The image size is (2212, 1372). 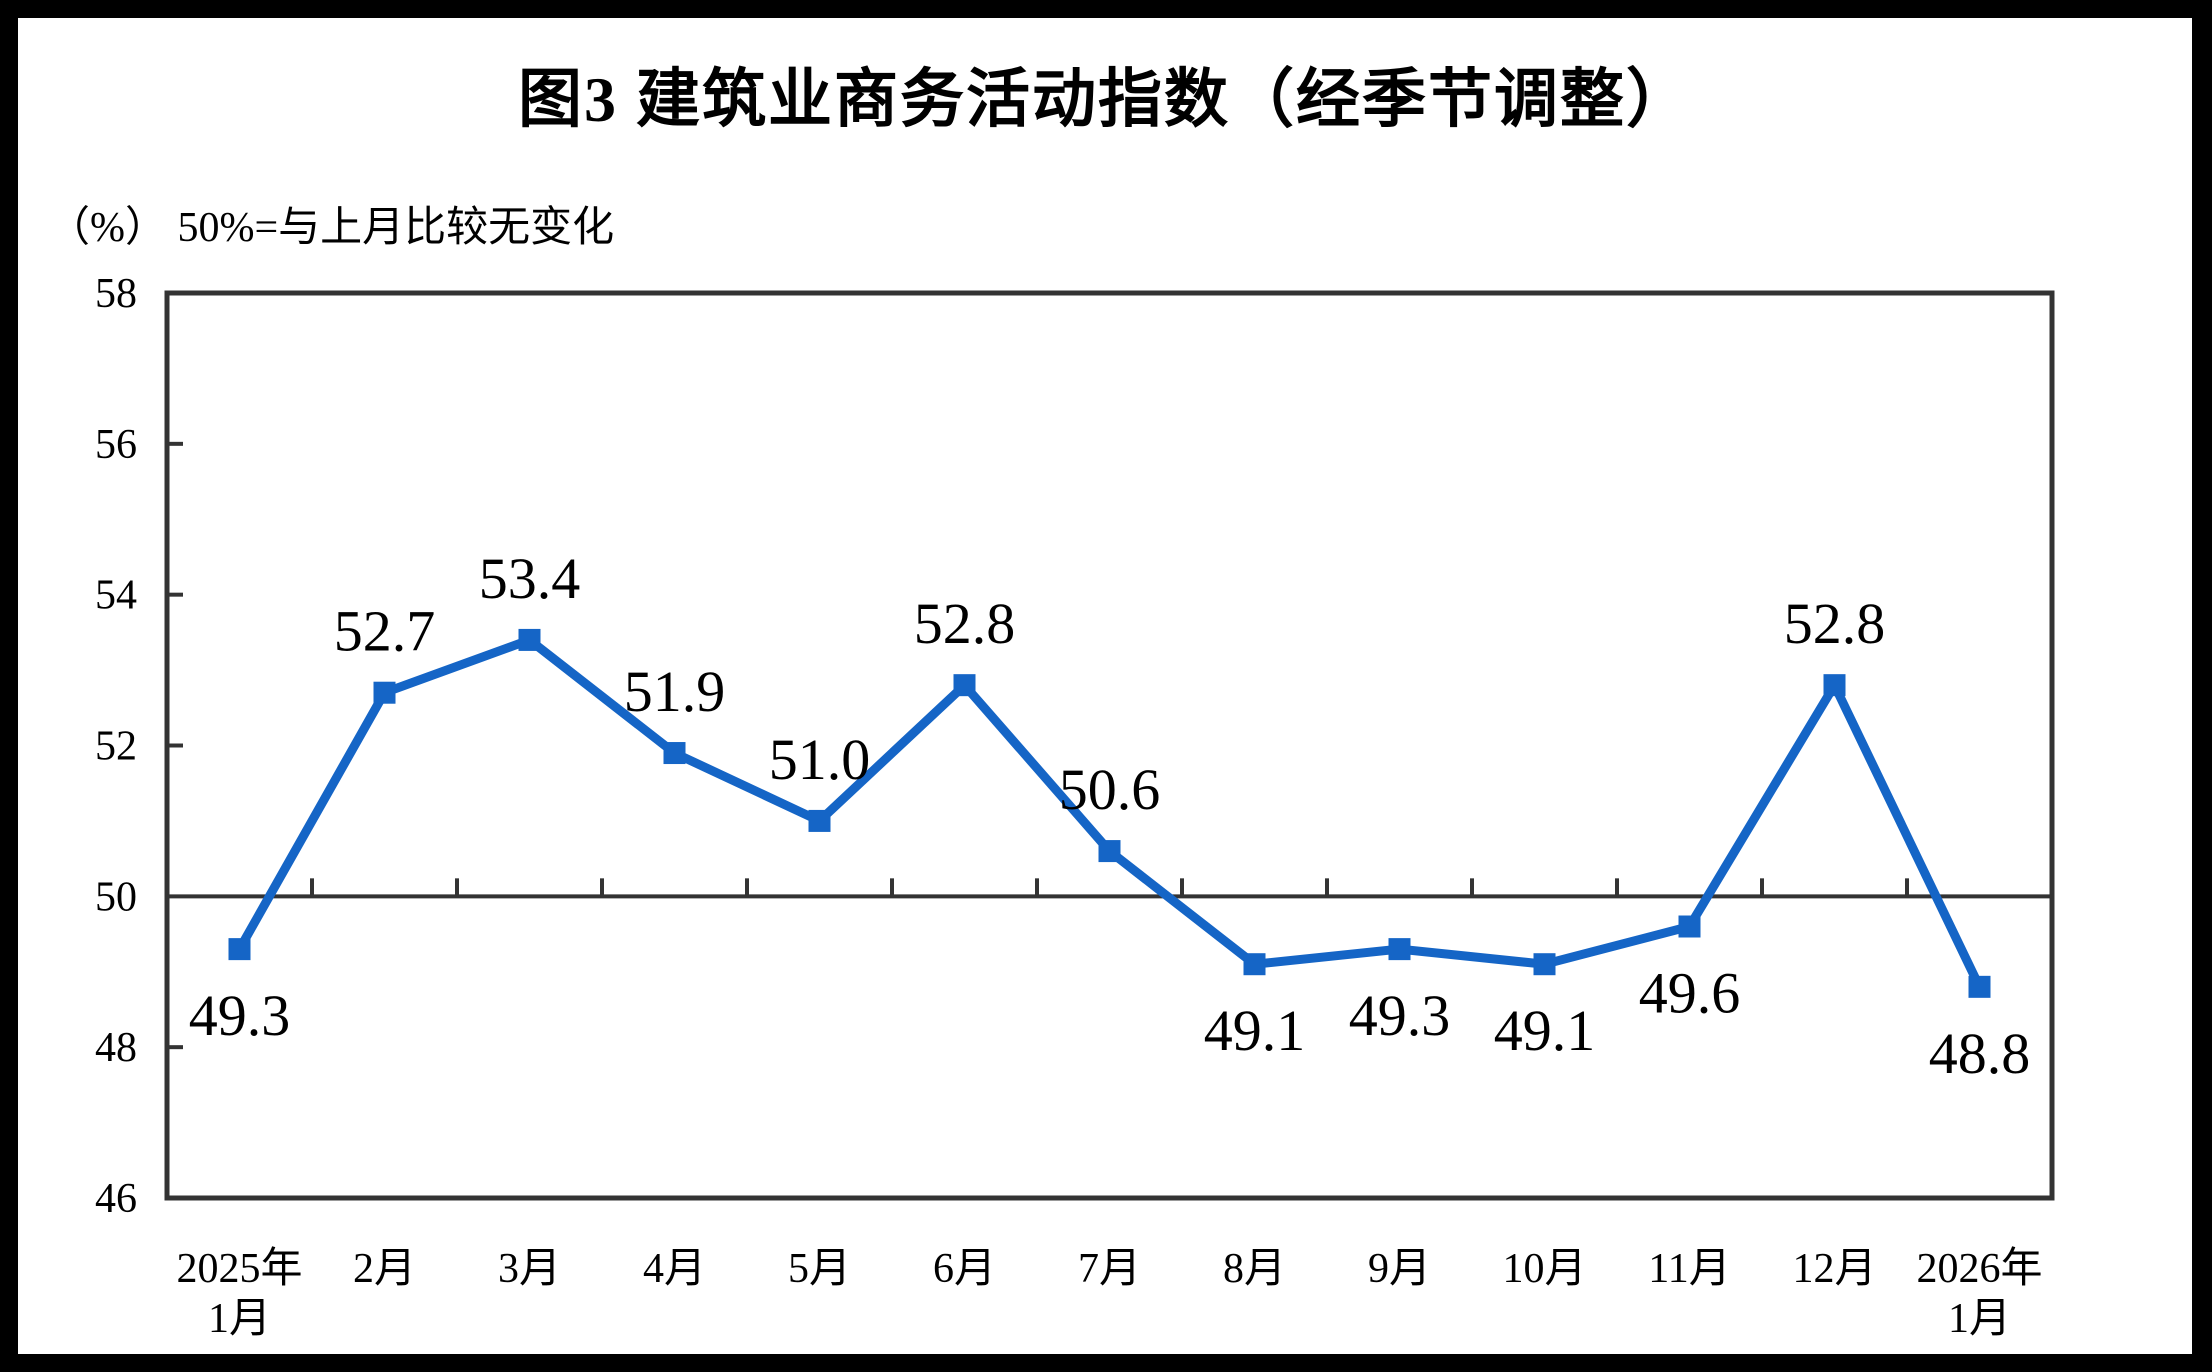 I want to click on x-tick-label: 12月, so click(x=1834, y=1269).